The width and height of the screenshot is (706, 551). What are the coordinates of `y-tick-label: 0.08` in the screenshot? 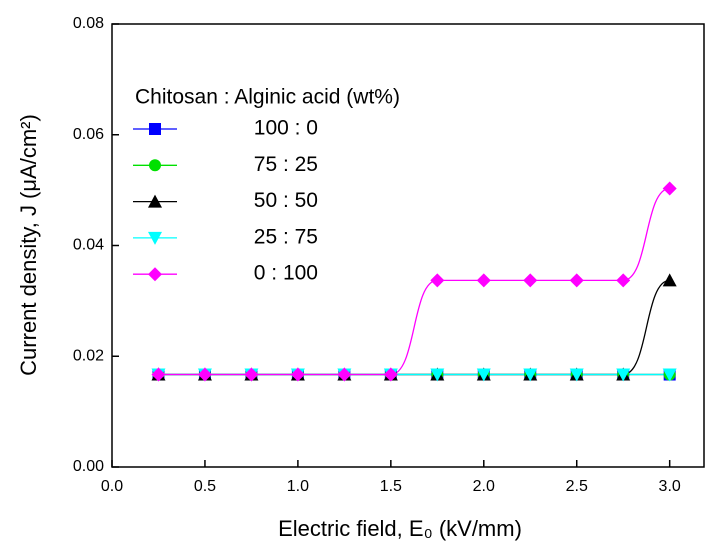 It's located at (88, 23).